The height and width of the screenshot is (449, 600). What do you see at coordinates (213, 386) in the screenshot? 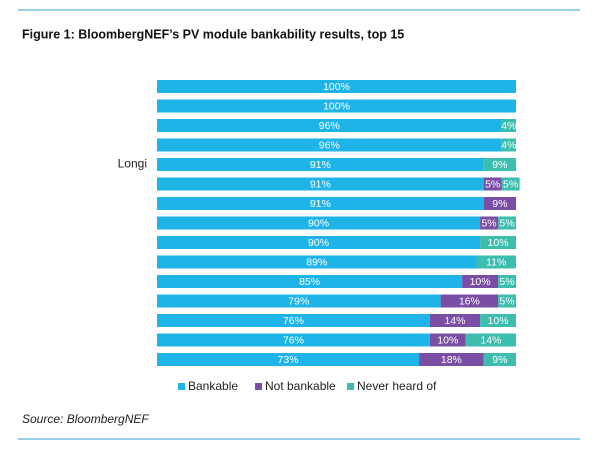
I see `legend-label: Bankable` at bounding box center [213, 386].